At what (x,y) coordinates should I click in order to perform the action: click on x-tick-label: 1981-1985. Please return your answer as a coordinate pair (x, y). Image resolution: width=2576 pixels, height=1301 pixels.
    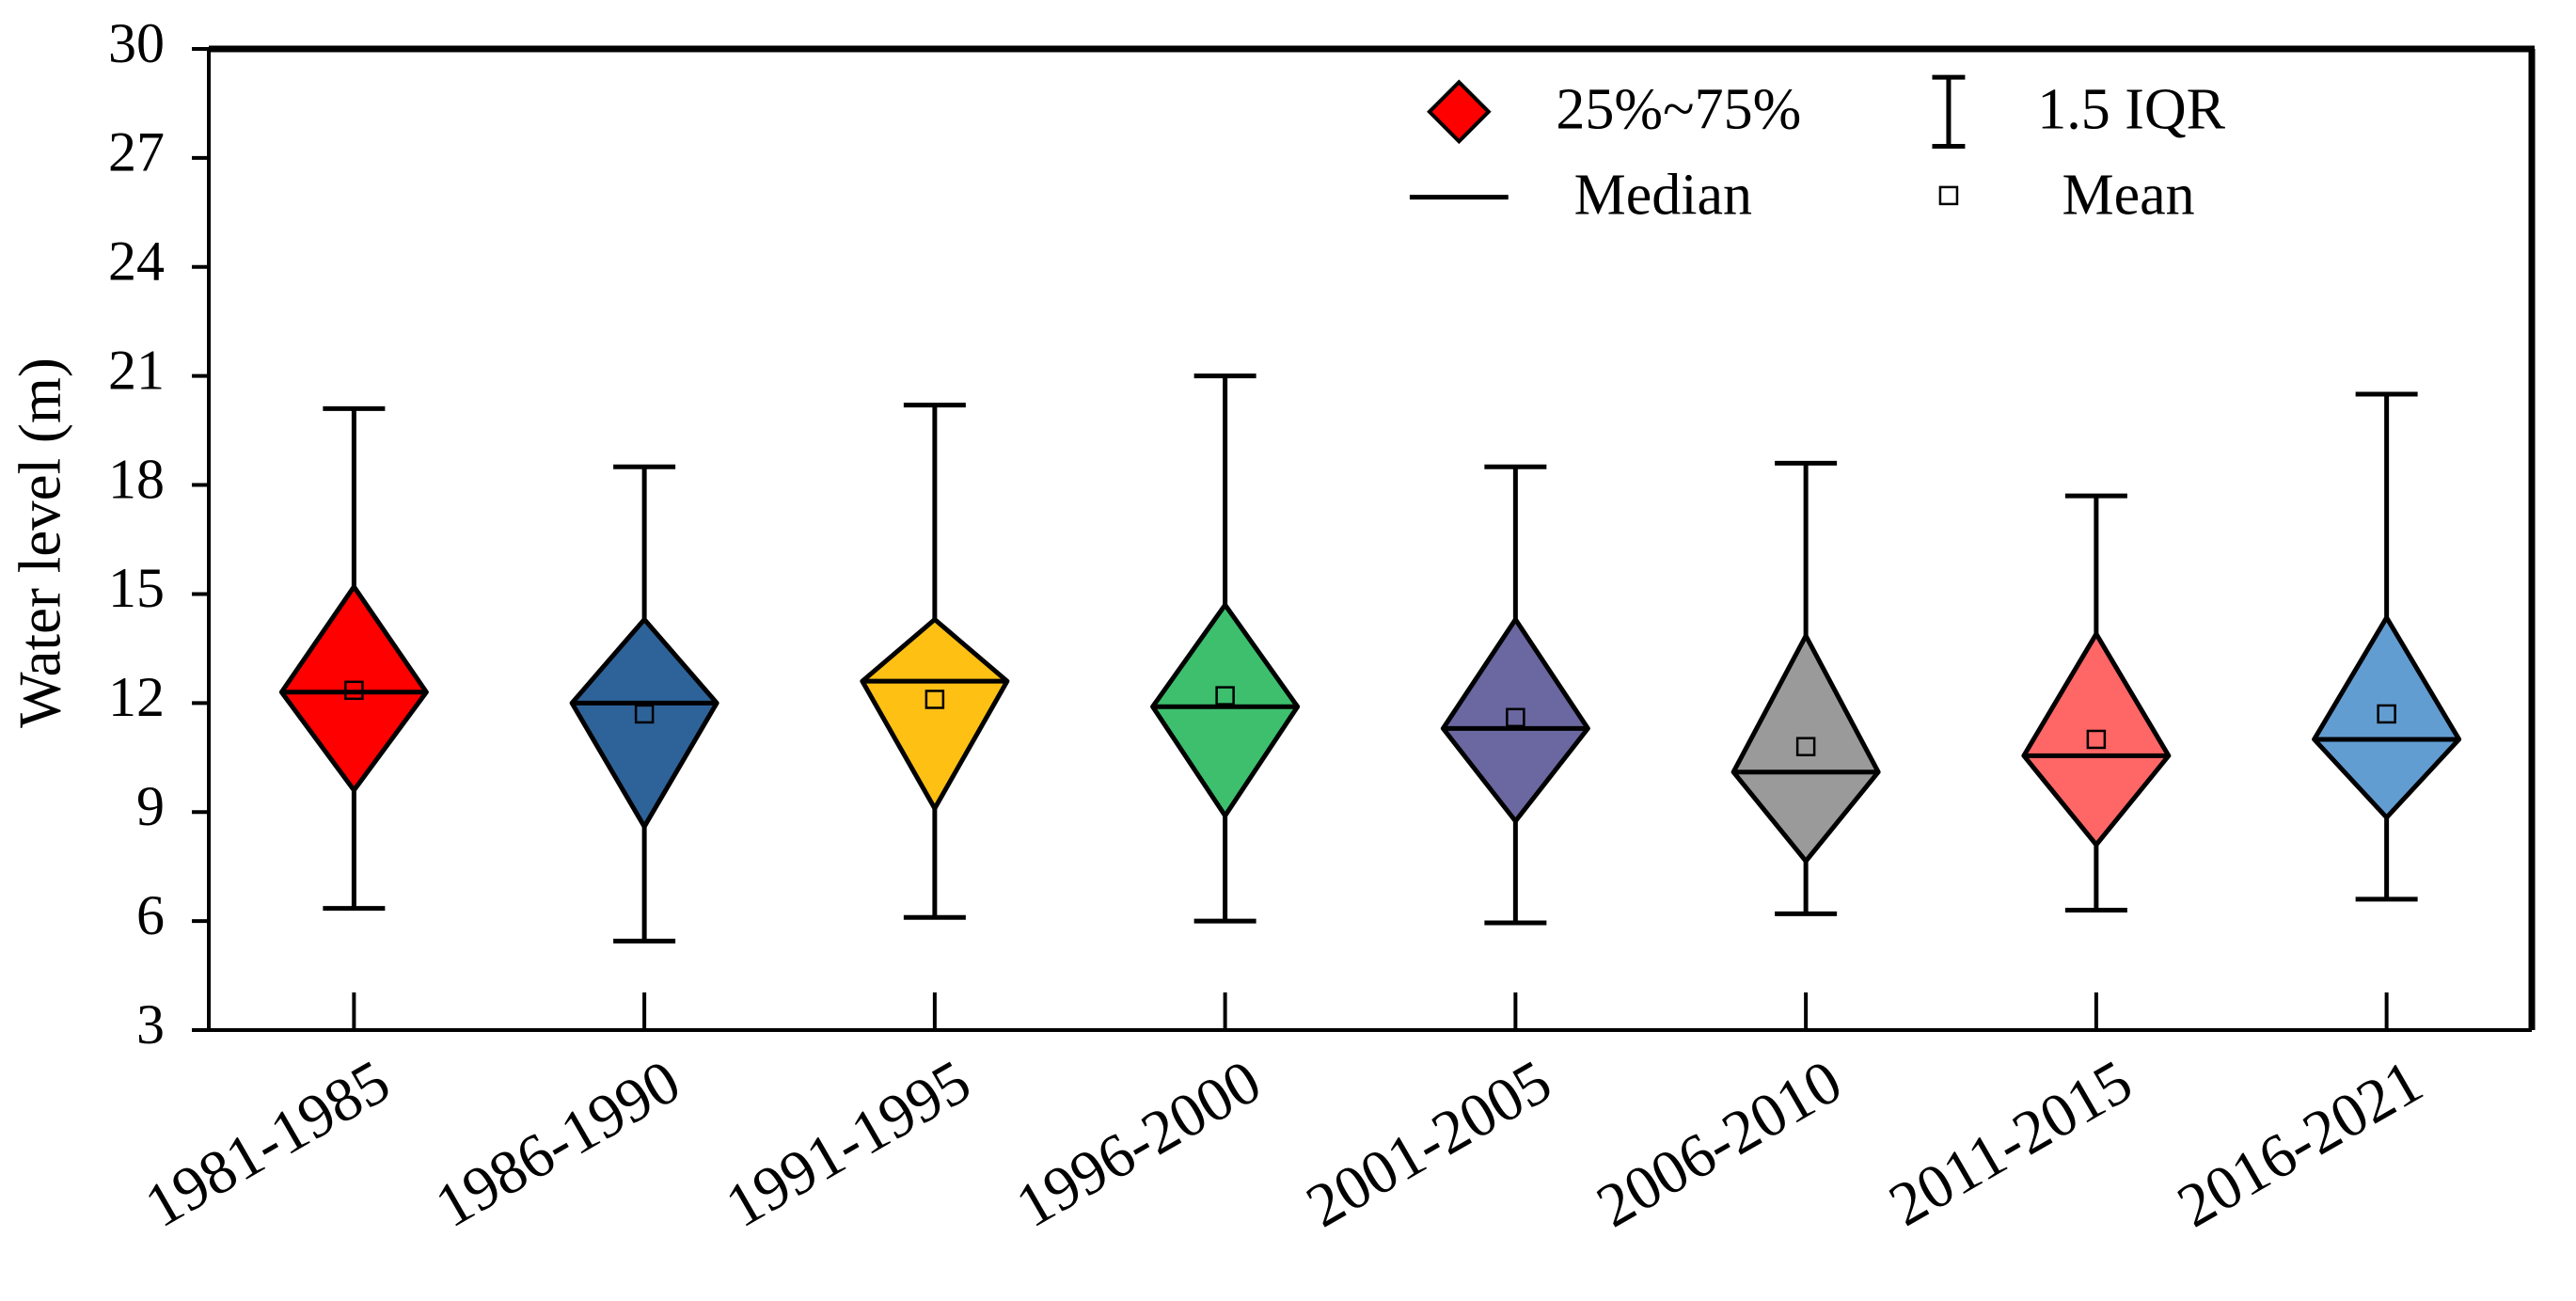
    Looking at the image, I should click on (267, 1144).